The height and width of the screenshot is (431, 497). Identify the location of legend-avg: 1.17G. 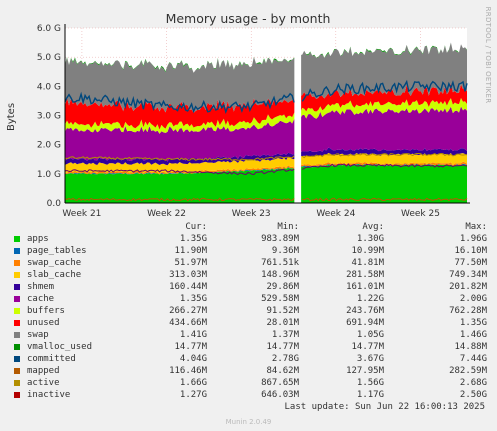
(370, 395).